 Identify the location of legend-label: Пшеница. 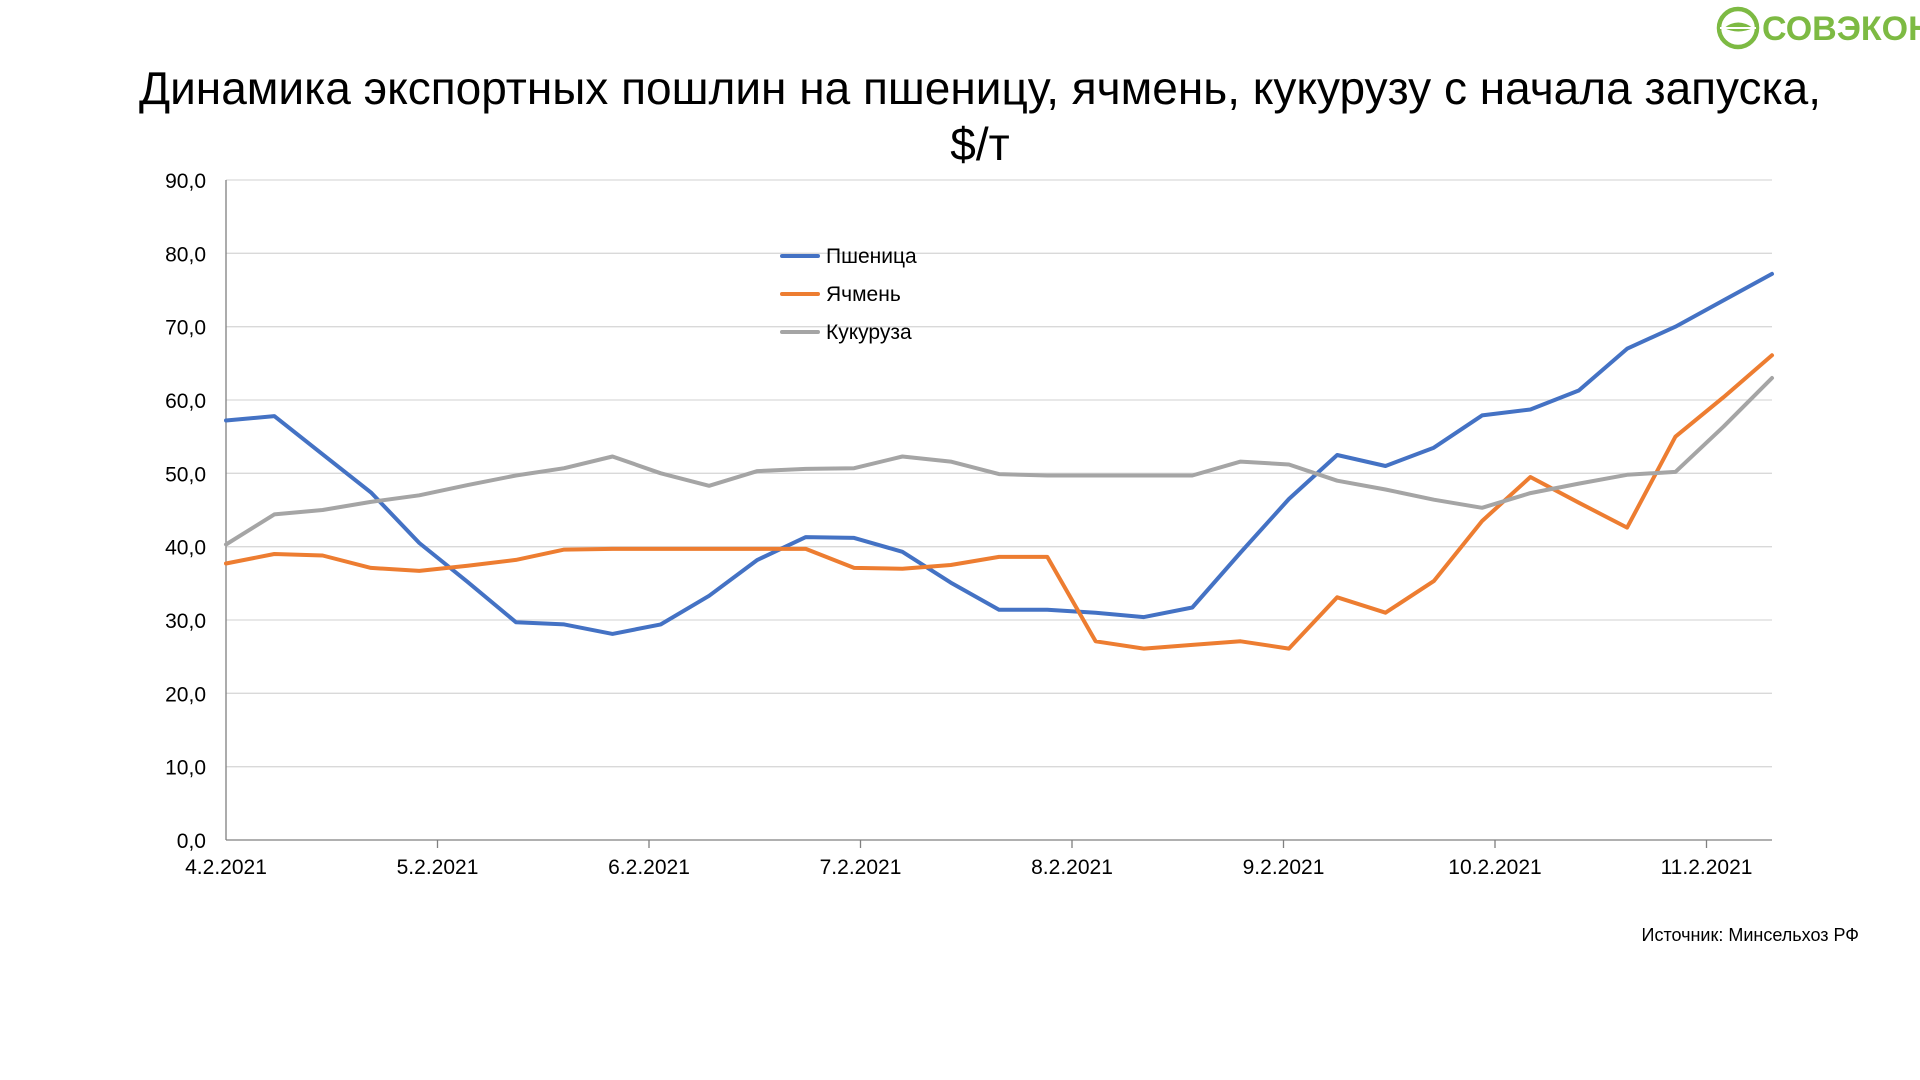
(871, 256).